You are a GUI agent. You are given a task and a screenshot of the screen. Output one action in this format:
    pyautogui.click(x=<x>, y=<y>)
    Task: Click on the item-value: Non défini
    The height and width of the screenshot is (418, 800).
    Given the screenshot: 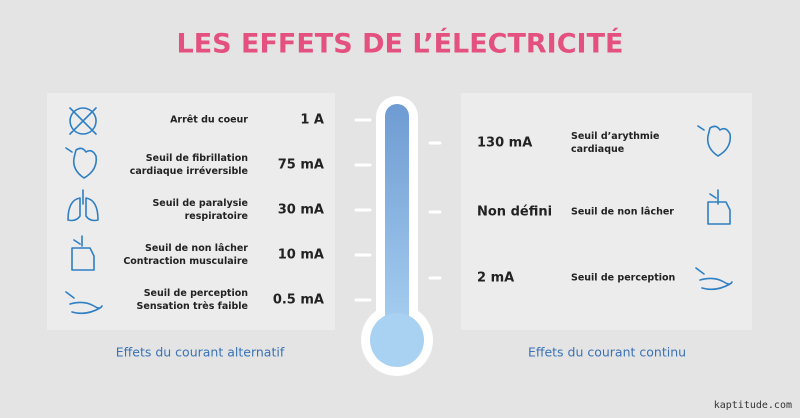 What is the action you would take?
    pyautogui.click(x=514, y=212)
    